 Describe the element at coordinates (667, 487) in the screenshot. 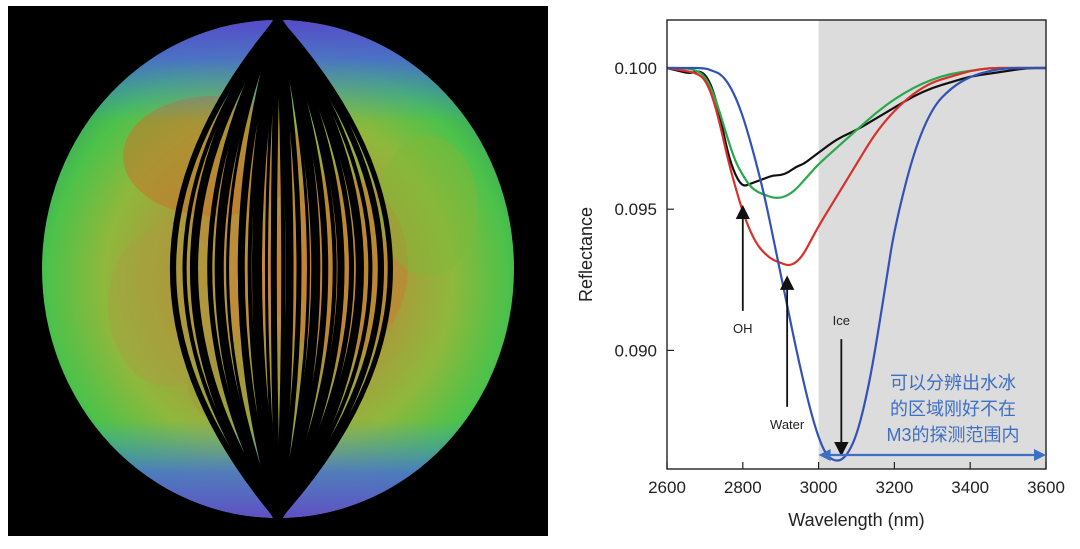

I see `x-tick-label: 2600` at that location.